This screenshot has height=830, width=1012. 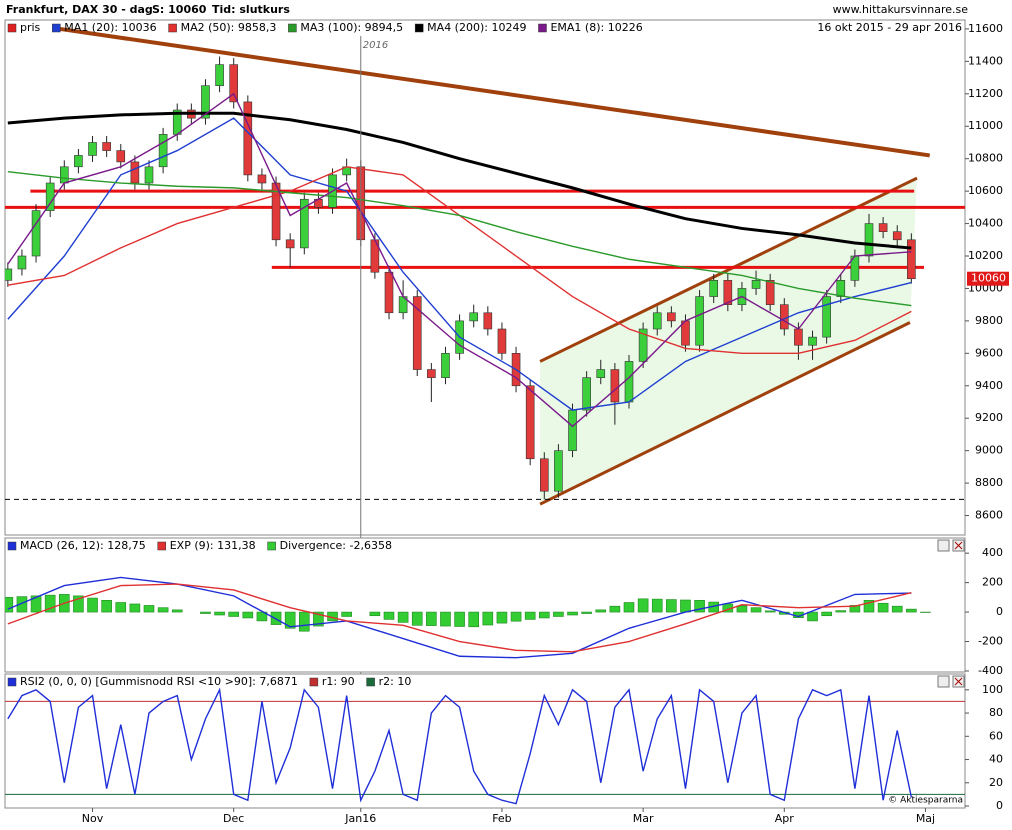 I want to click on x-tick-label: Maj, so click(x=925, y=818).